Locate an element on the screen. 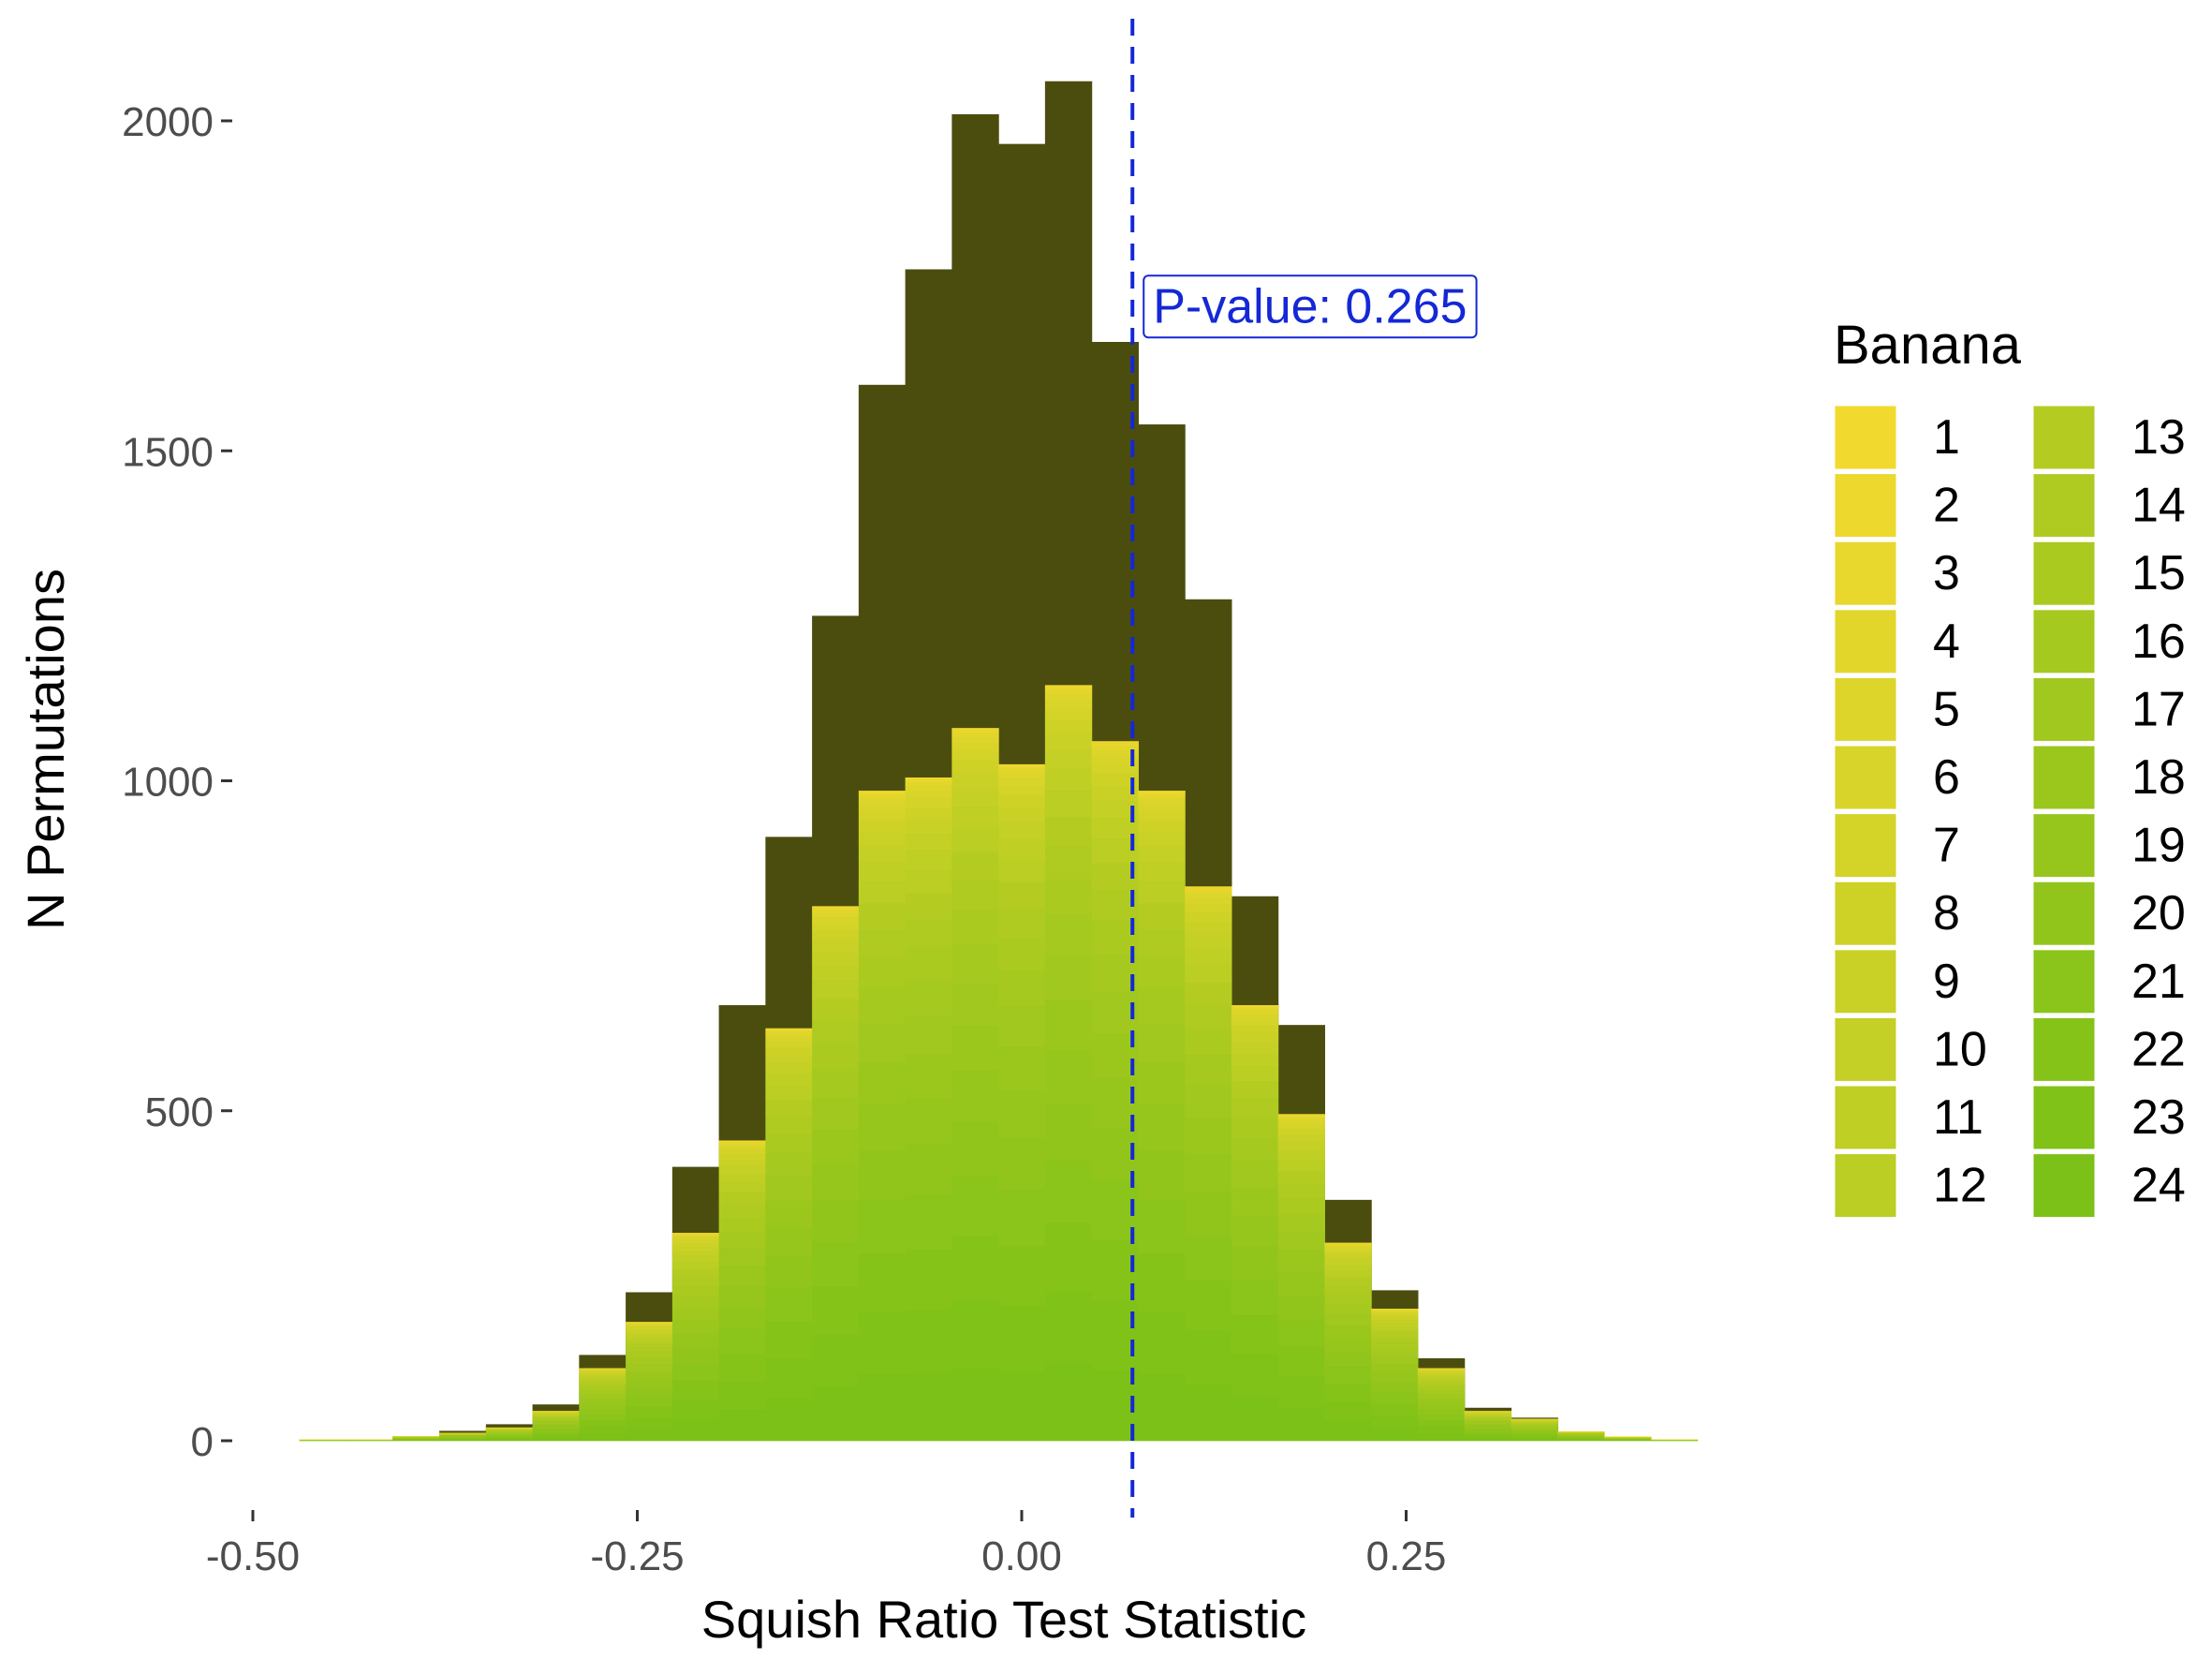  x-tick-label: -0.25 is located at coordinates (637, 1556).